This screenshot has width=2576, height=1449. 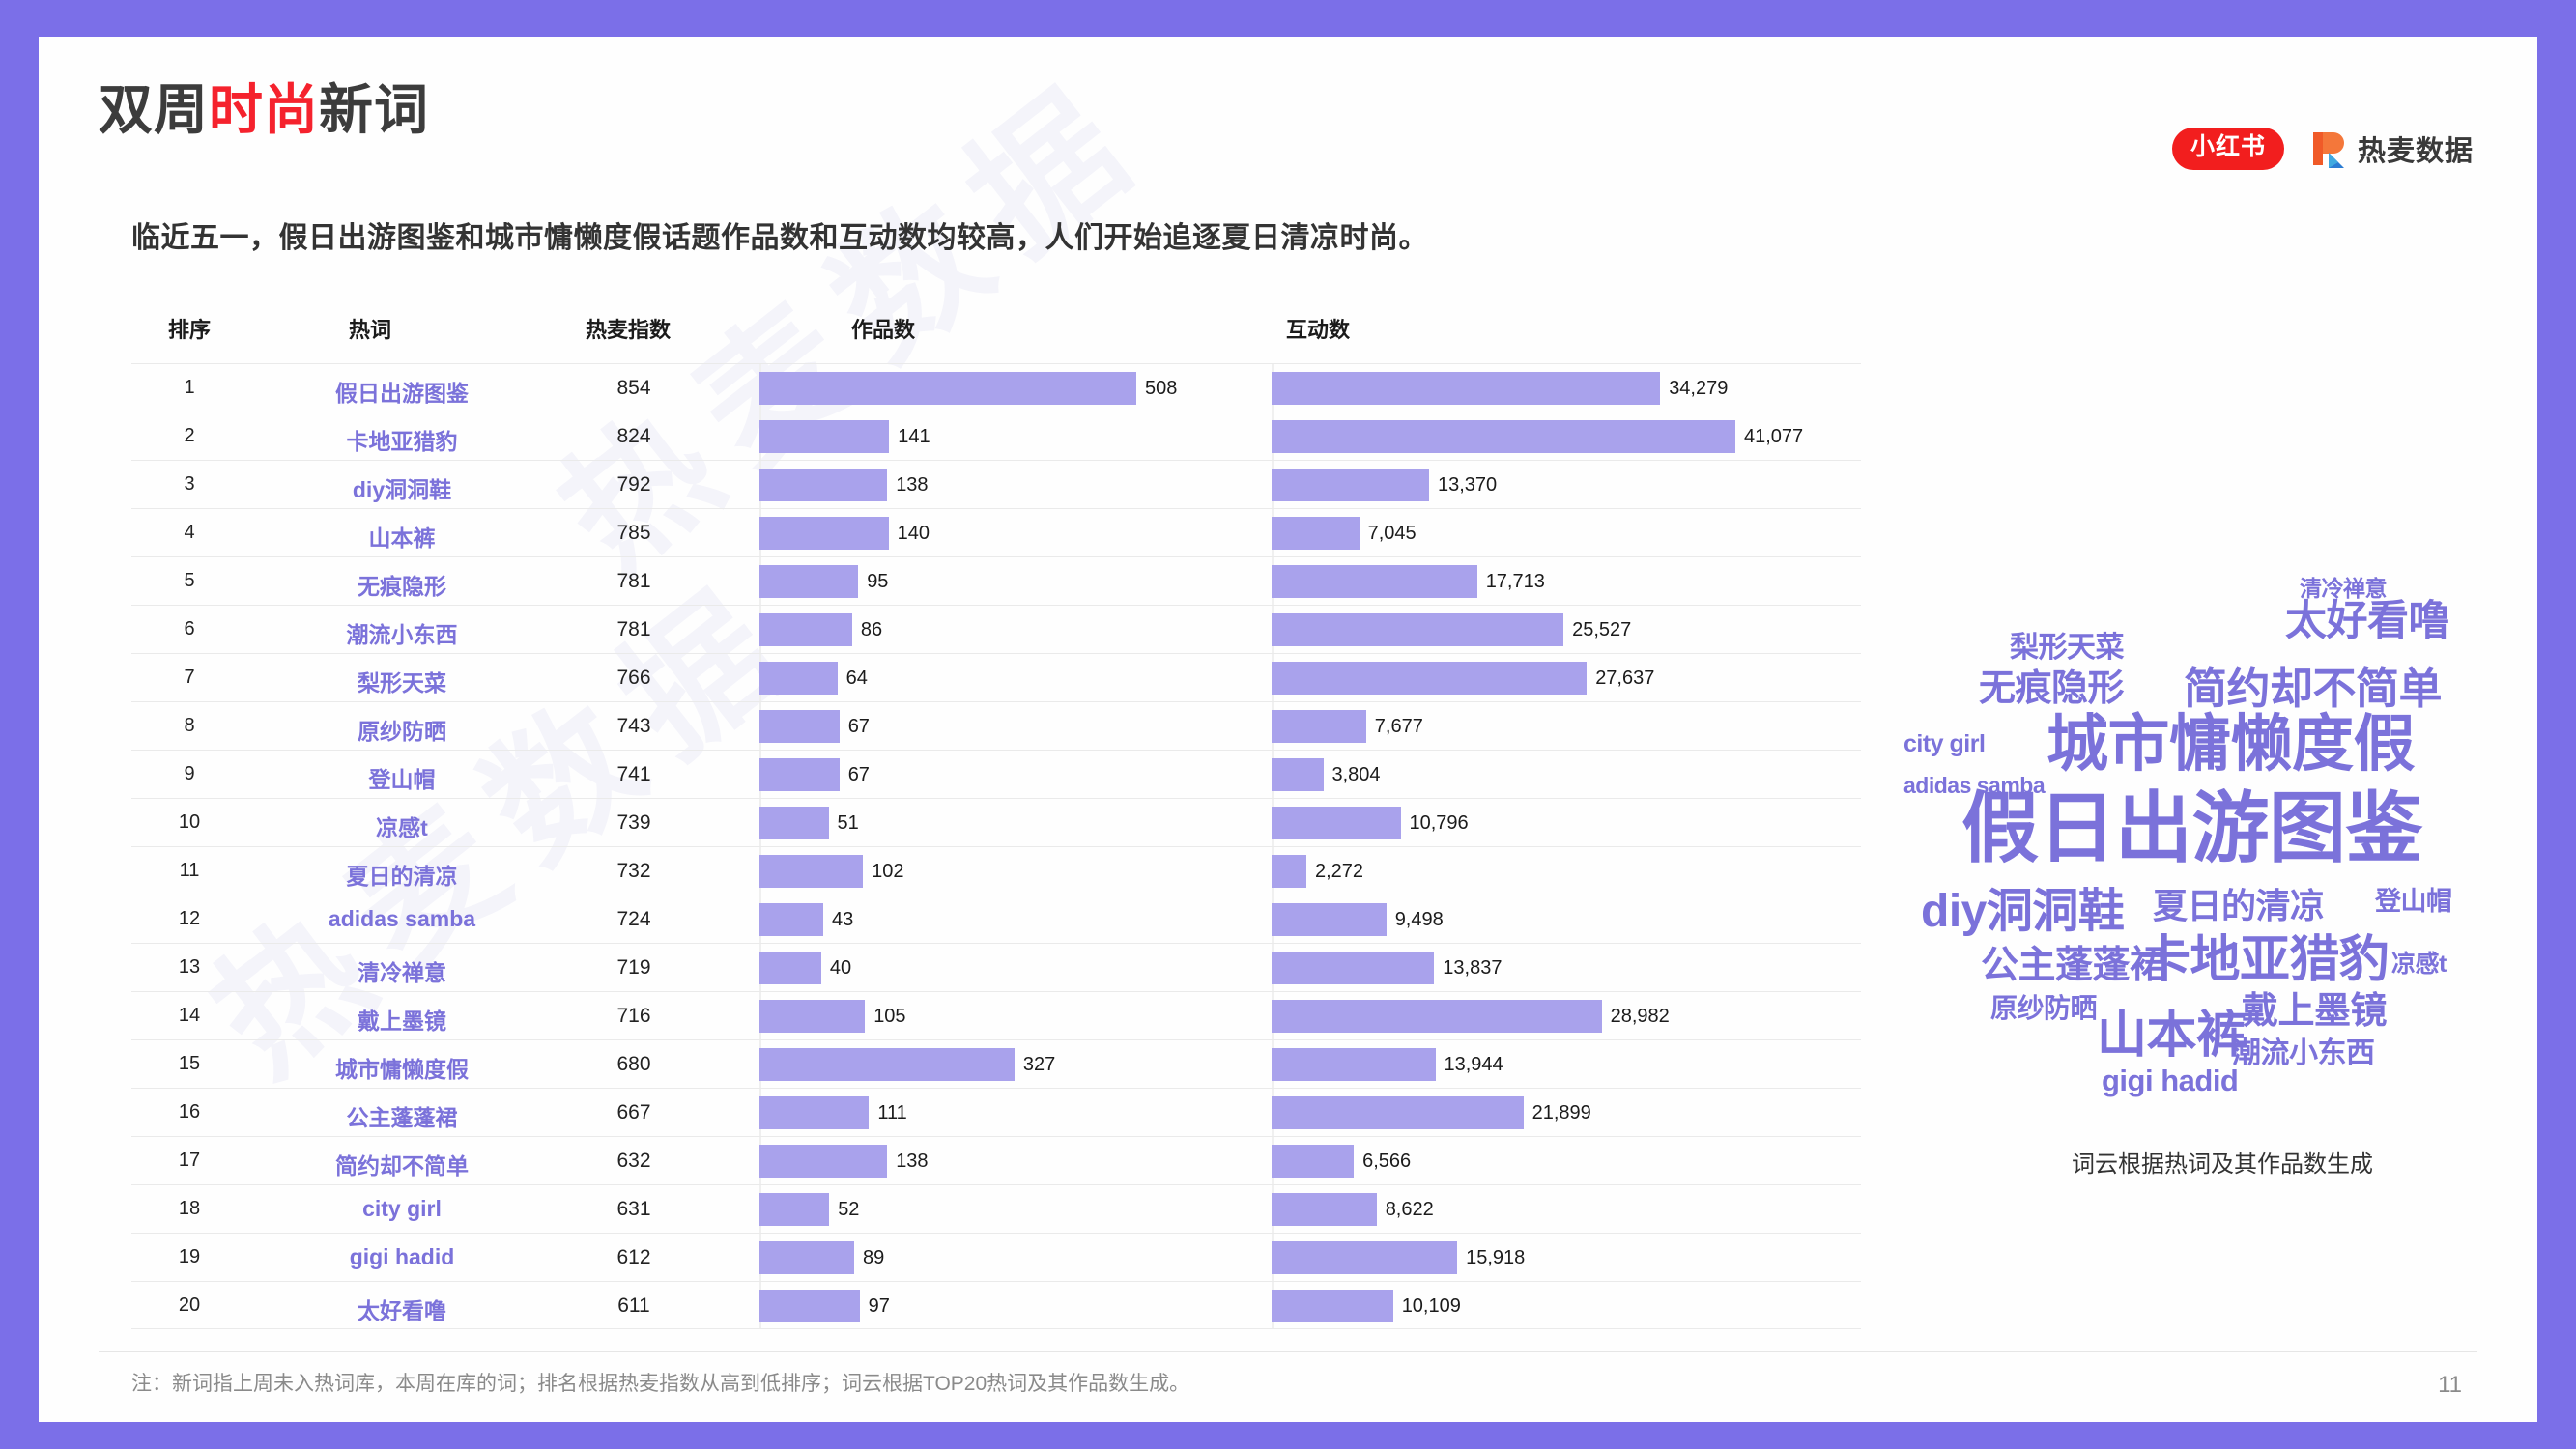 What do you see at coordinates (402, 876) in the screenshot?
I see `cell-hotword: 夏日的清凉` at bounding box center [402, 876].